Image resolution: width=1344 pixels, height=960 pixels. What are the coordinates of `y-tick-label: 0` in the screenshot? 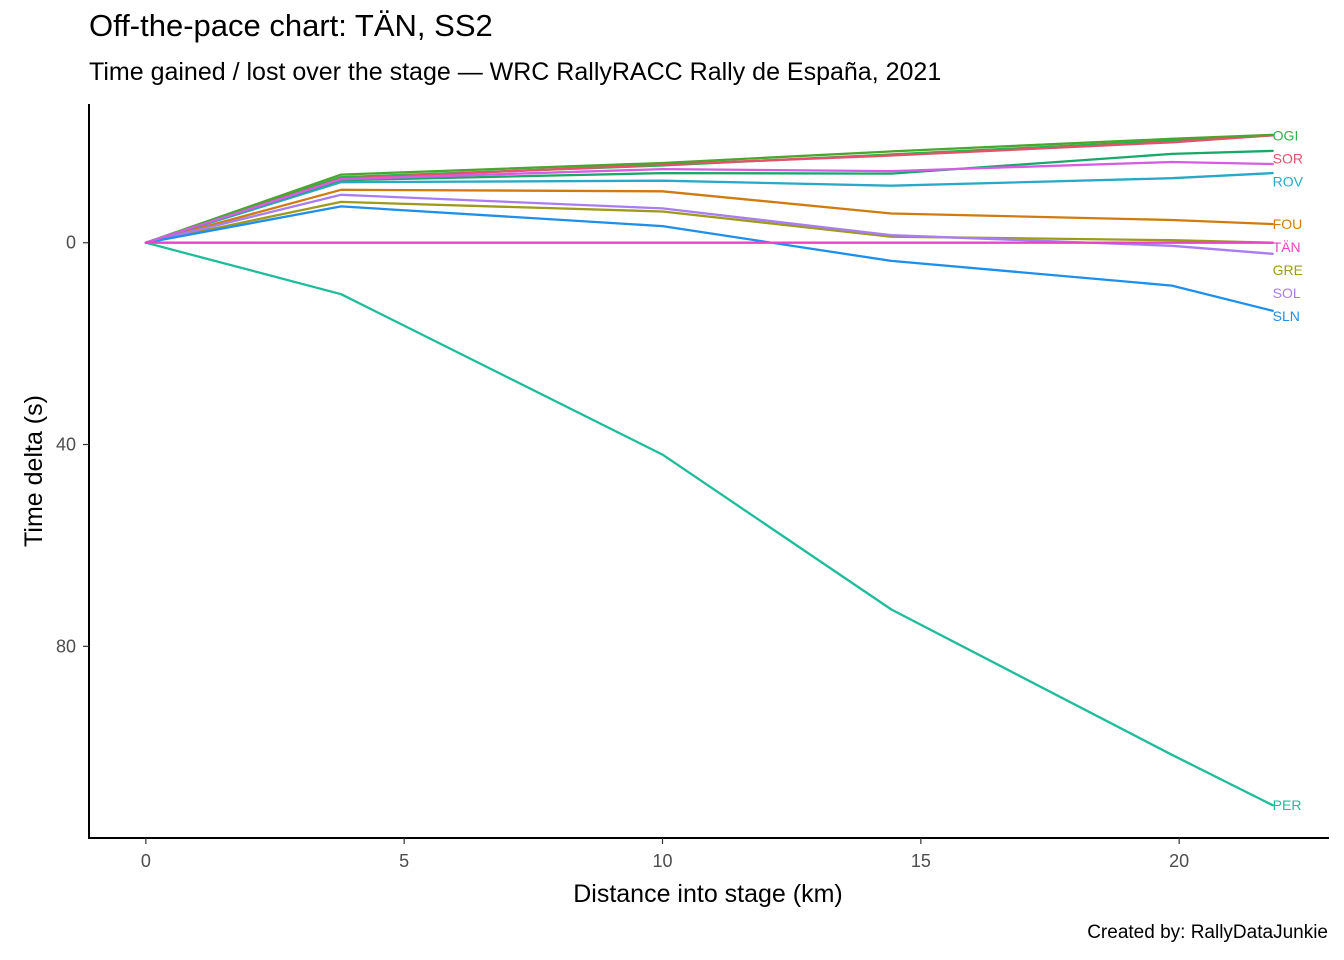 It's located at (71, 243).